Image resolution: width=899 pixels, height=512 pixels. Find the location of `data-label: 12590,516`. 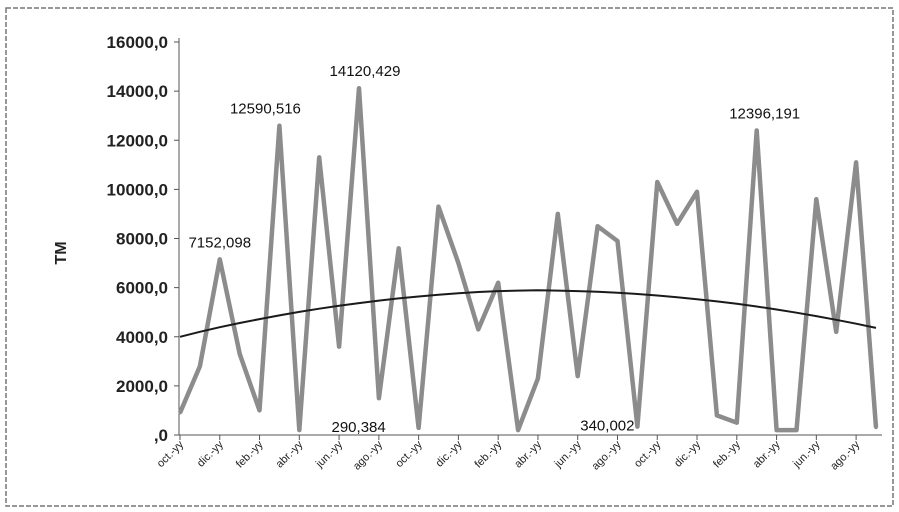

data-label: 12590,516 is located at coordinates (265, 109).